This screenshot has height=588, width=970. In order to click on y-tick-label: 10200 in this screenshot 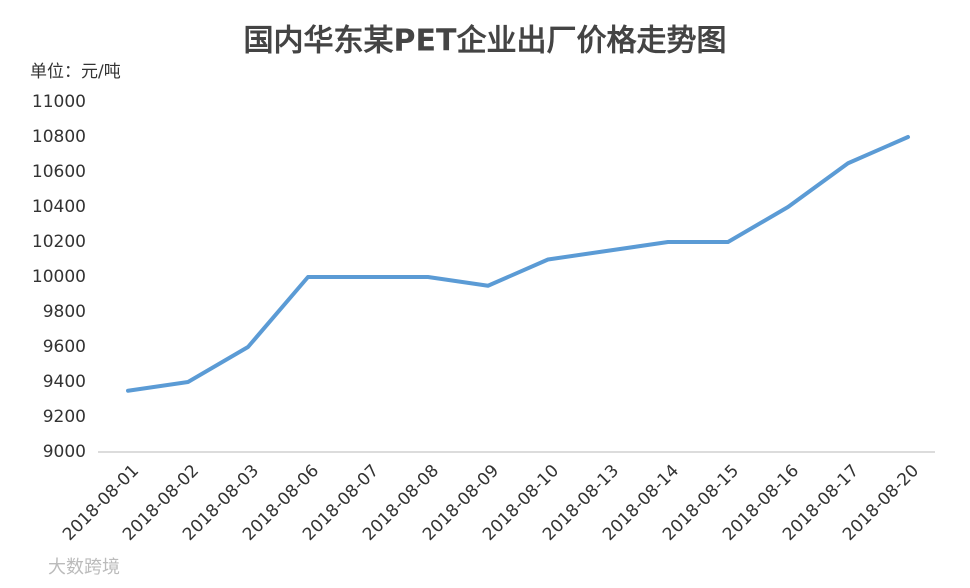, I will do `click(59, 242)`.